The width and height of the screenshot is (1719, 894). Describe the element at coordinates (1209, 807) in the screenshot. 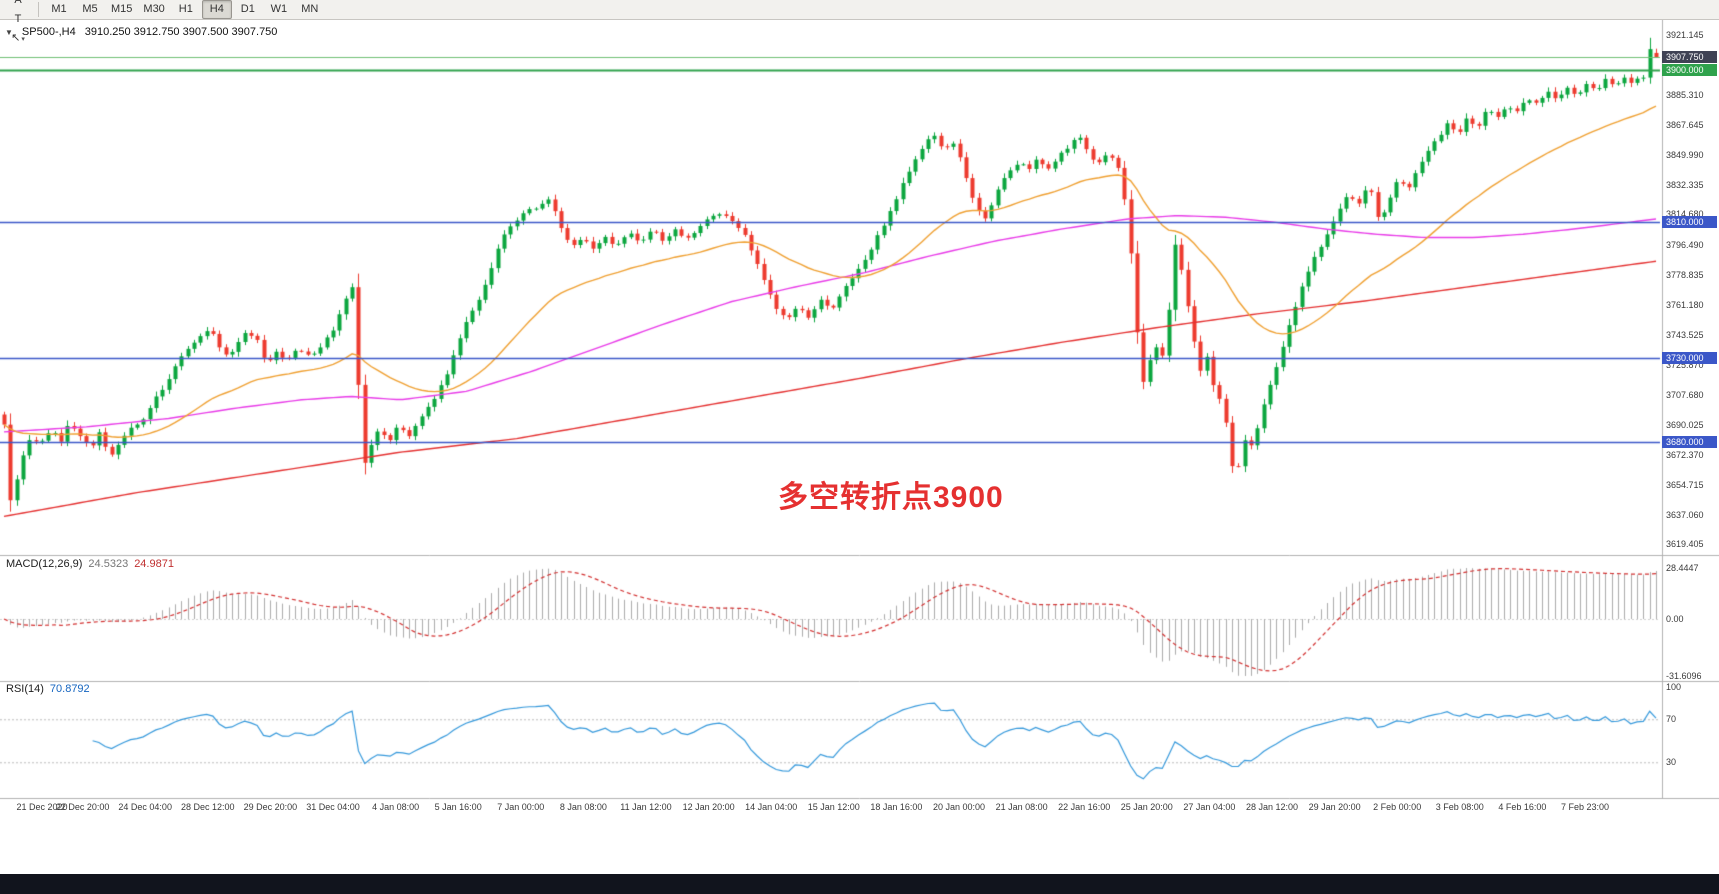

I see `time-axis-label: 27 Jan 04:00` at that location.